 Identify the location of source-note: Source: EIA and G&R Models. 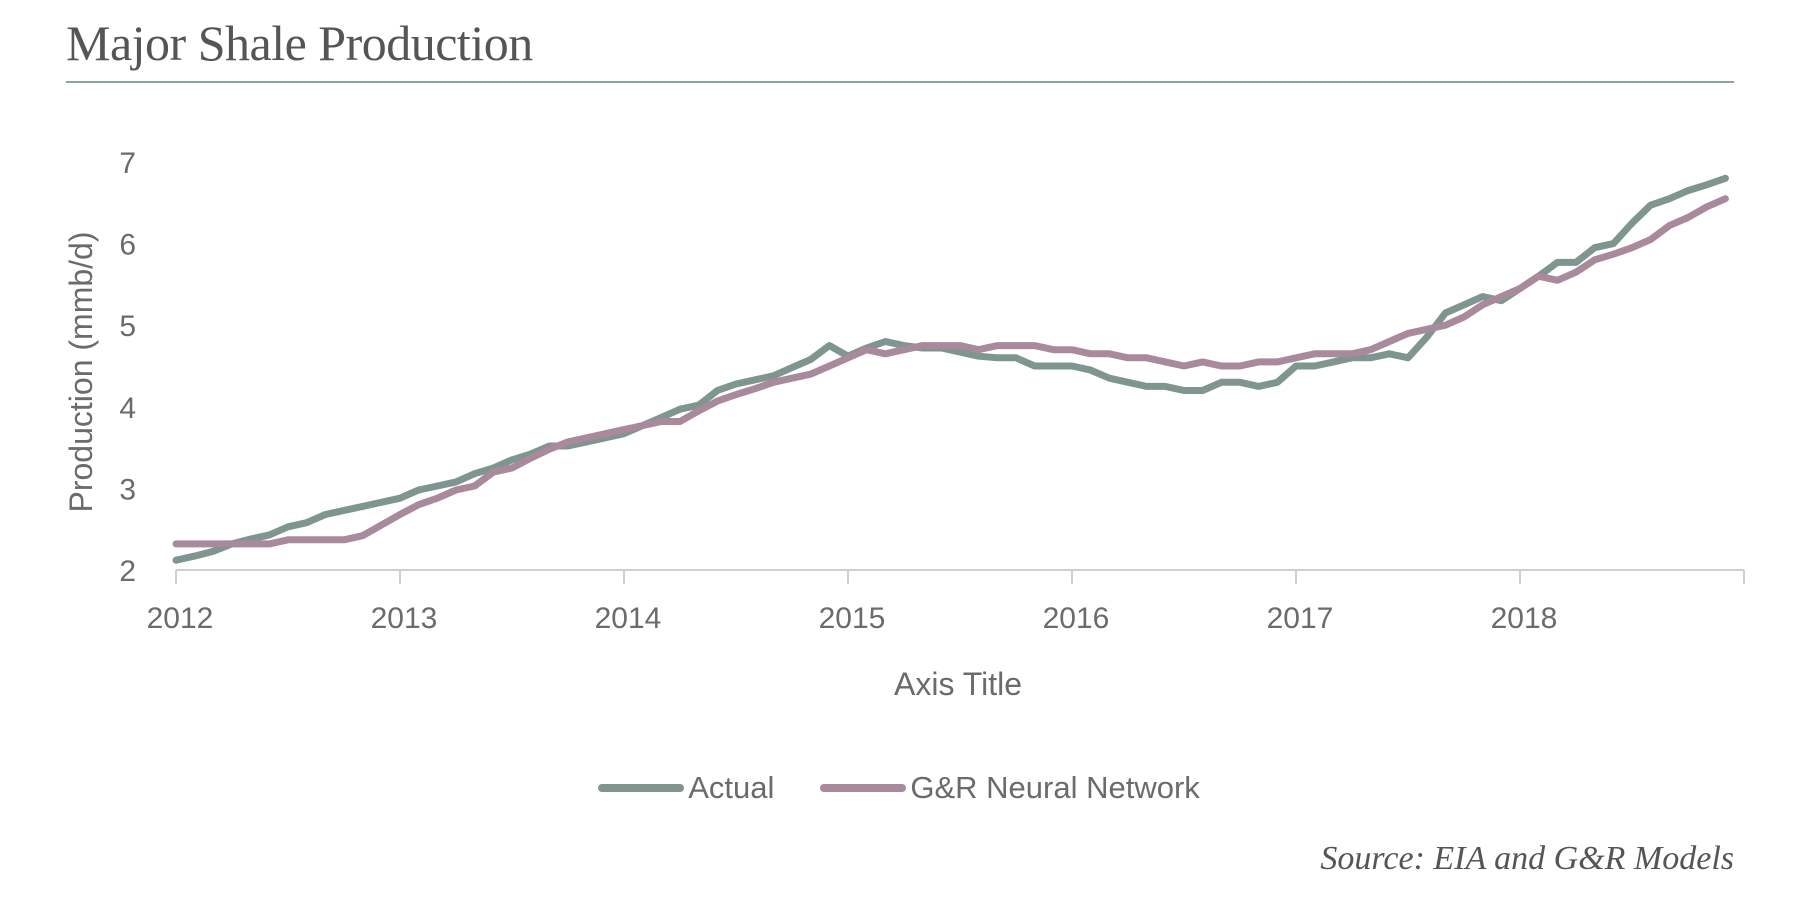
(1527, 858).